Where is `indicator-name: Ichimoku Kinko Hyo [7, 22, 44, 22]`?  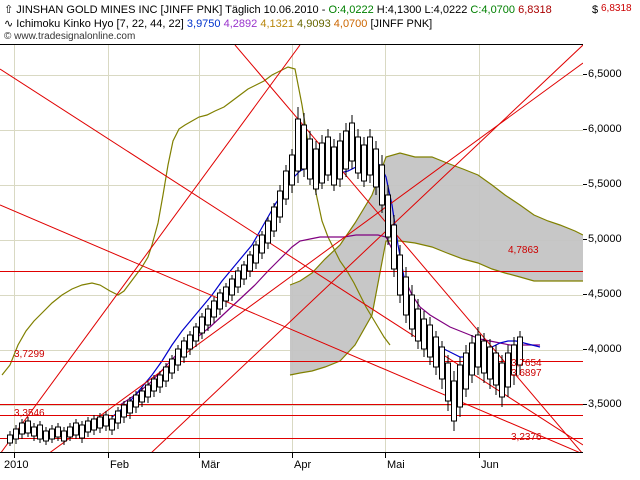
indicator-name: Ichimoku Kinko Hyo [7, 22, 44, 22] is located at coordinates (100, 24).